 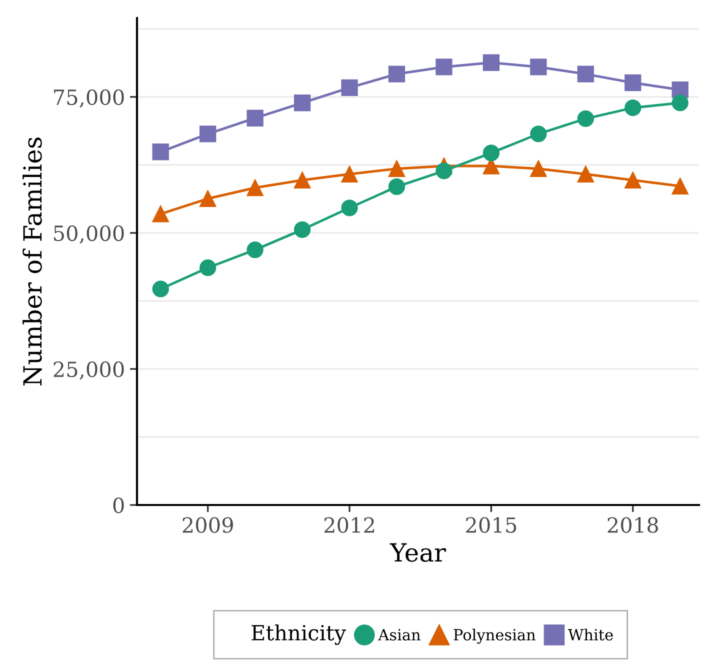 What do you see at coordinates (633, 525) in the screenshot?
I see `x-tick-label: 2018` at bounding box center [633, 525].